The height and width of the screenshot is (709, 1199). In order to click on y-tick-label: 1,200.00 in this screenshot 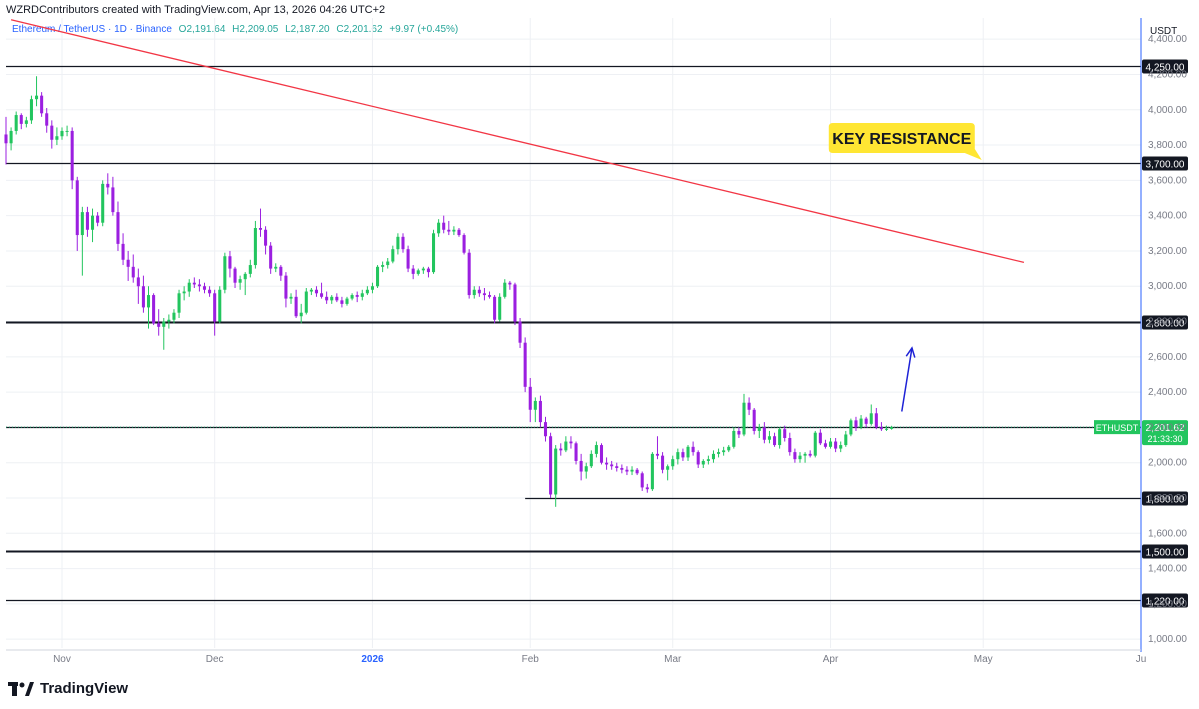, I will do `click(1167, 604)`.